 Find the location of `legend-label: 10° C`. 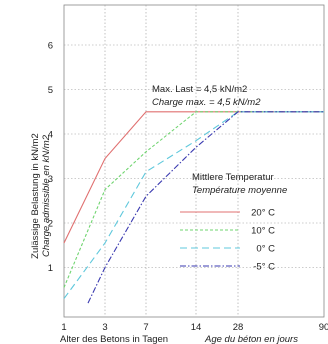

legend-label: 10° C is located at coordinates (263, 231).